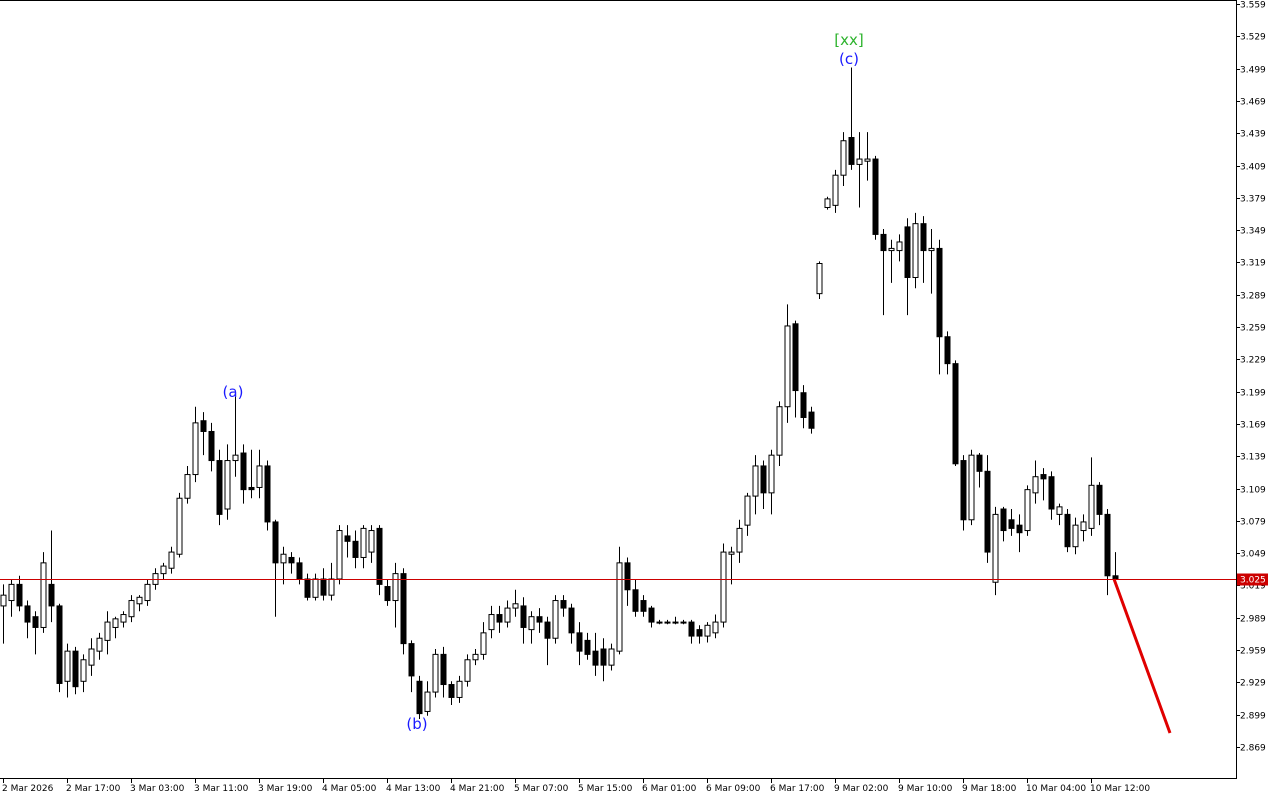 The width and height of the screenshot is (1280, 800). Describe the element at coordinates (1253, 587) in the screenshot. I see `y-tick-label: 3.019` at that location.